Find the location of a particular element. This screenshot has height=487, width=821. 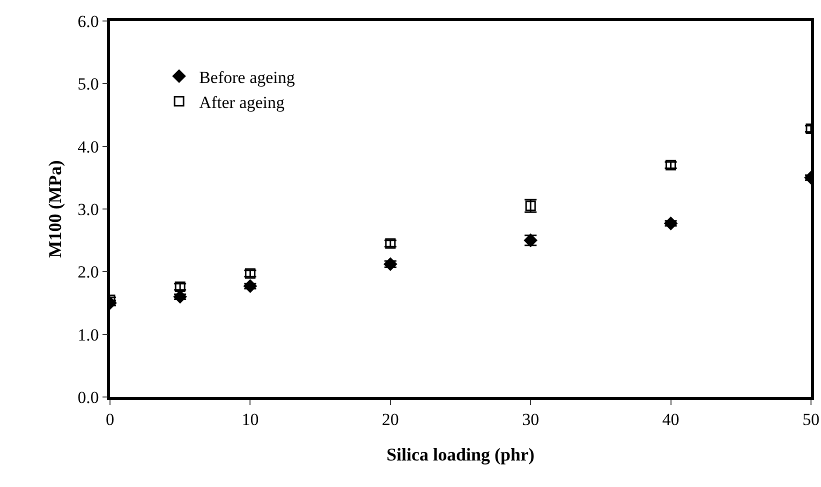

y-tick-label: 4.0 is located at coordinates (88, 146).